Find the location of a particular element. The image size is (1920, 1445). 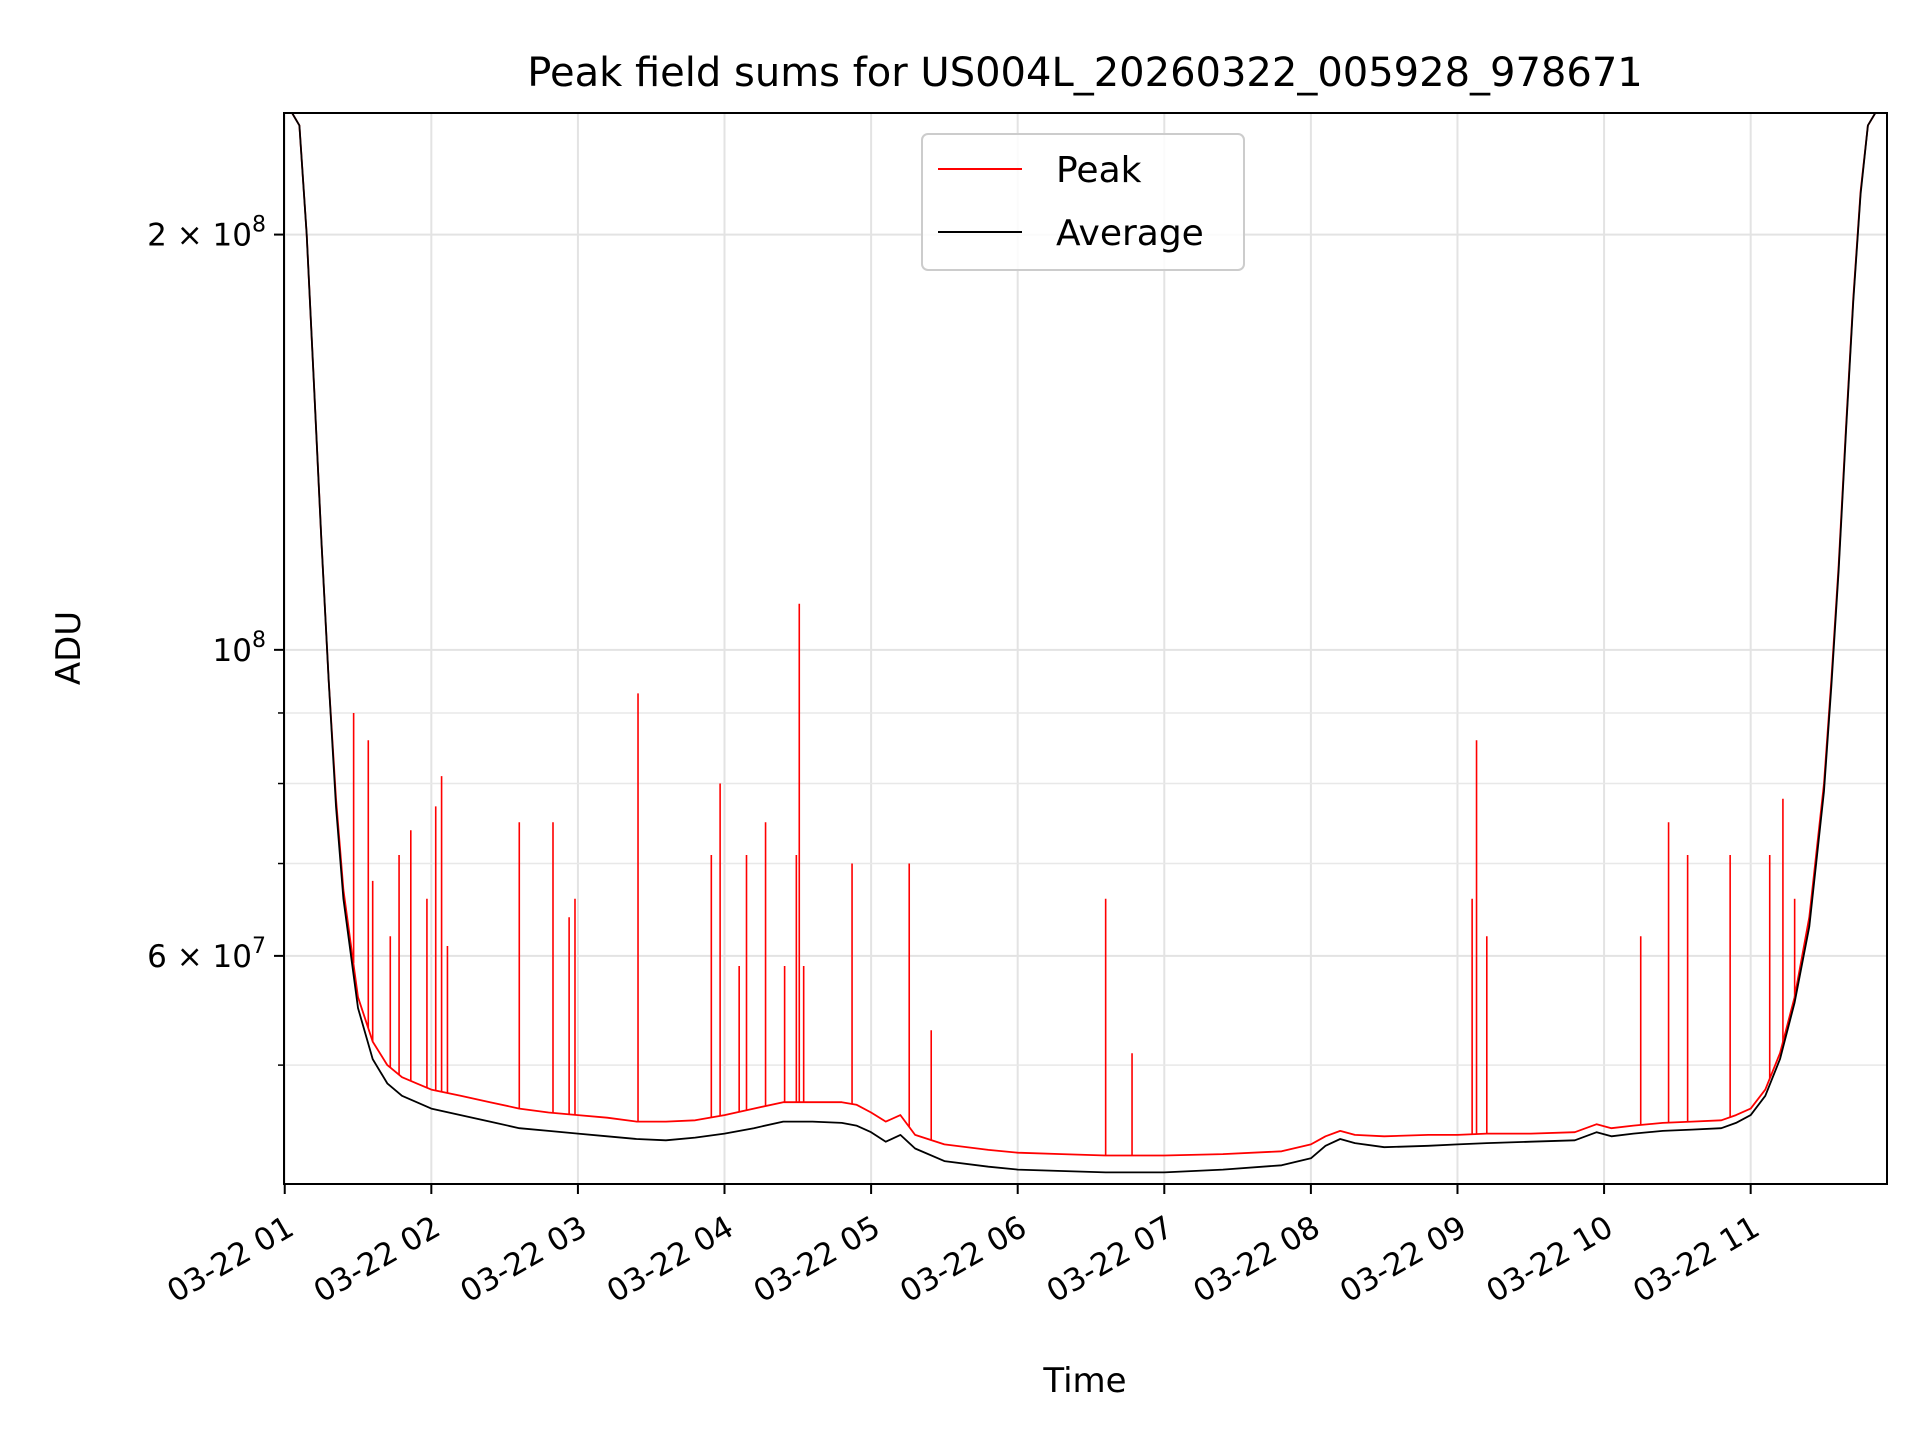

legend-label-peak: Peak is located at coordinates (1099, 170).